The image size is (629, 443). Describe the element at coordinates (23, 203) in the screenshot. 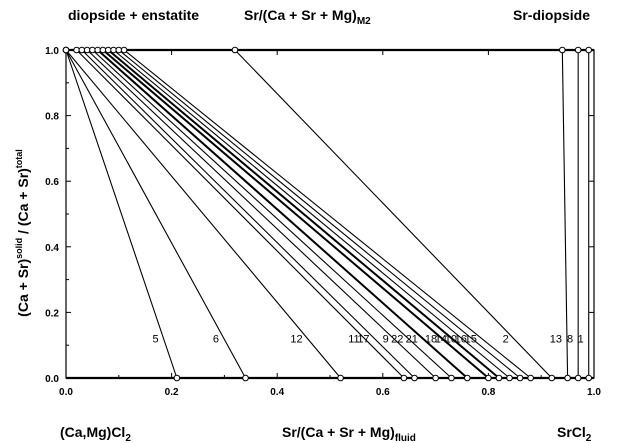

I see `y-axis-title-part2: / (Ca + Sr)` at that location.